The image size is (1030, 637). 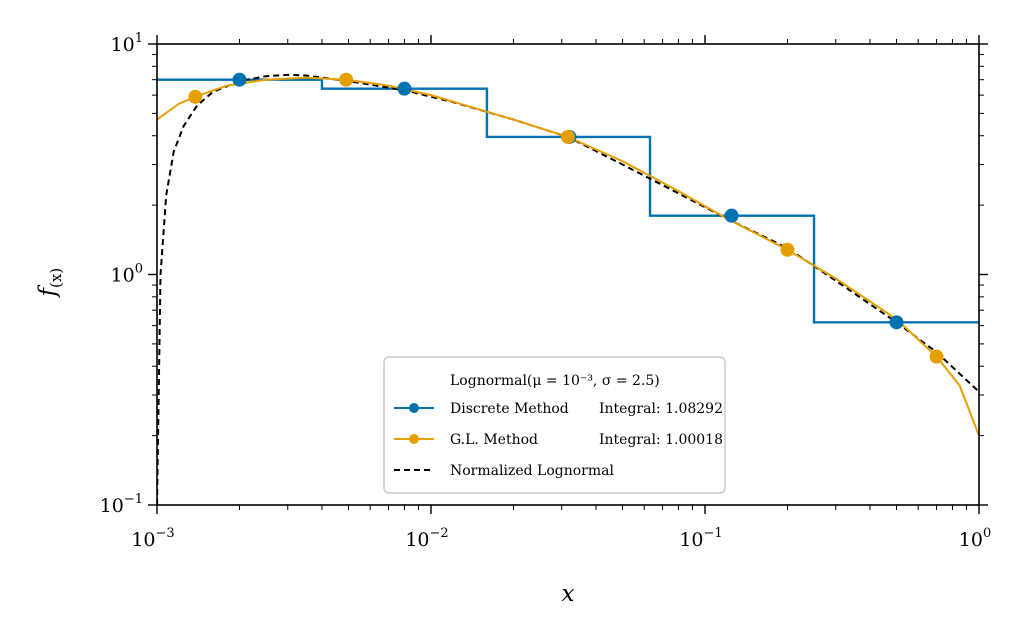 What do you see at coordinates (127, 43) in the screenshot?
I see `y-tick-label: 10¹` at bounding box center [127, 43].